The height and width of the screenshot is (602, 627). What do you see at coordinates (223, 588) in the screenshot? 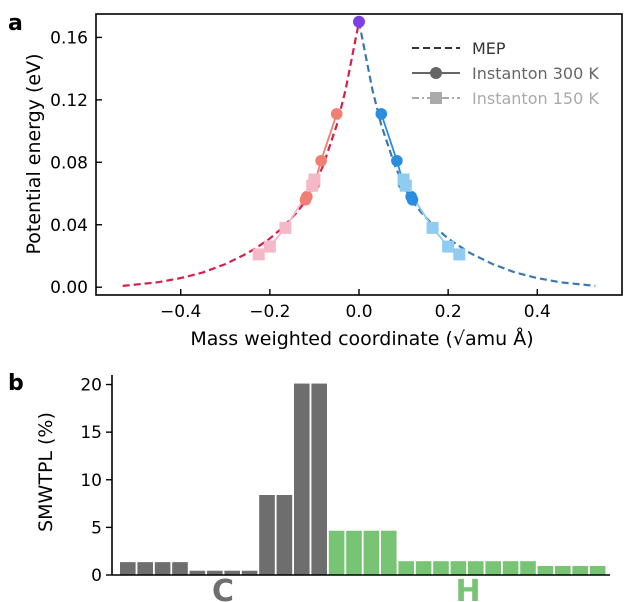
I see `group-label-c: C` at bounding box center [223, 588].